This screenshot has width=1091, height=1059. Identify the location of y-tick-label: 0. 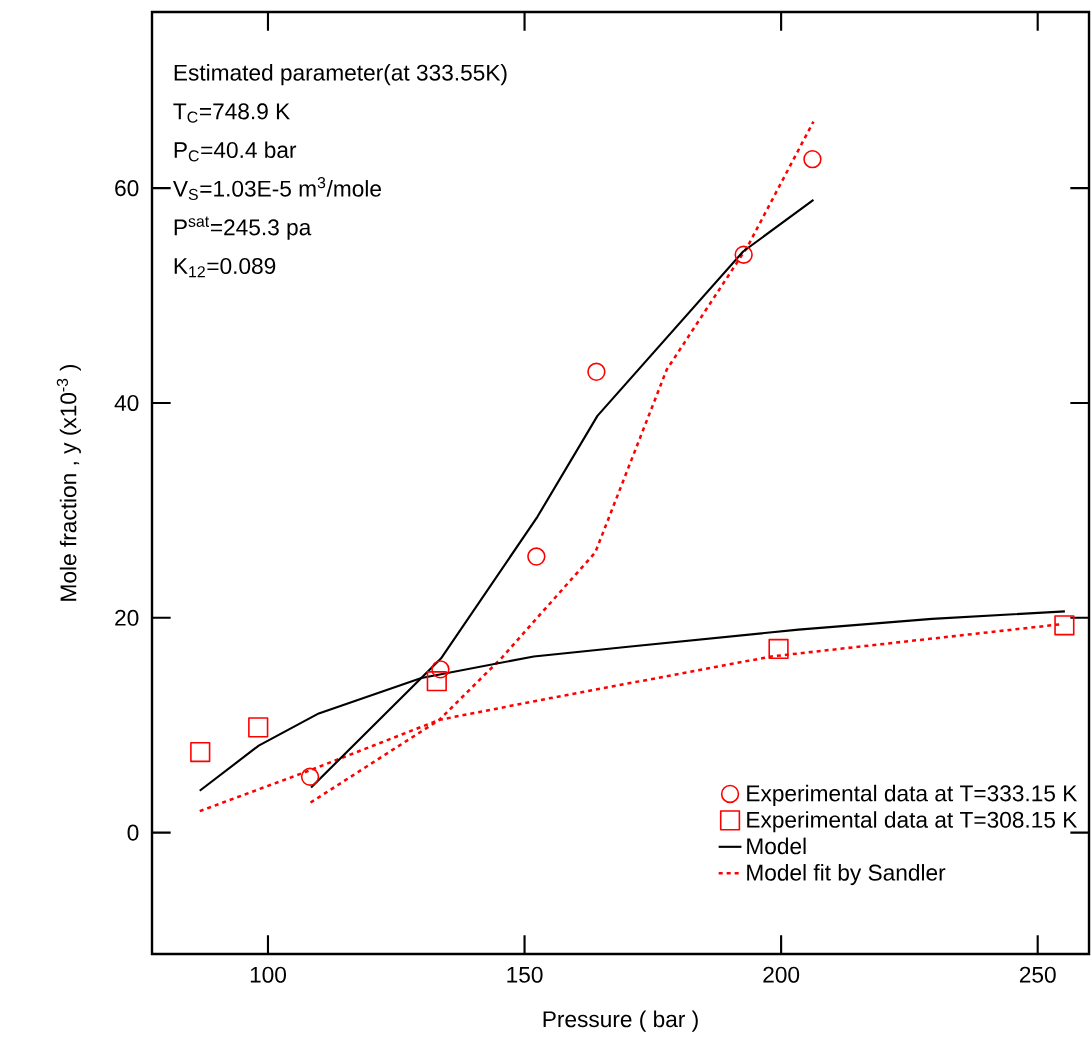
(133, 832).